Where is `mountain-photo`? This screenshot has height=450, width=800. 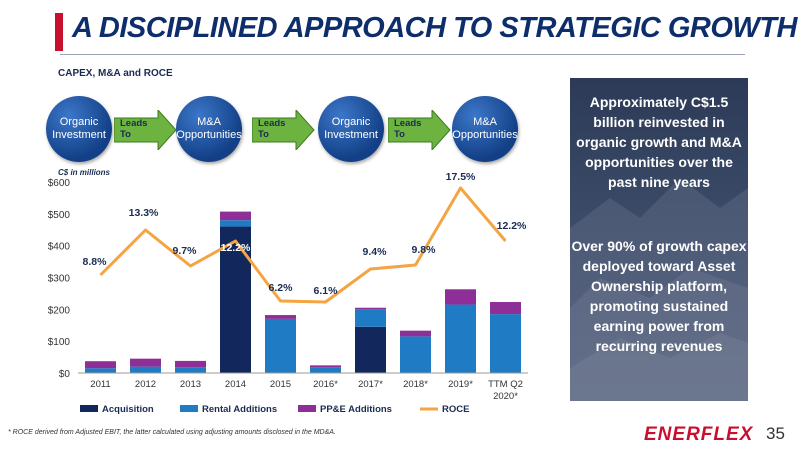
mountain-photo is located at coordinates (659, 289).